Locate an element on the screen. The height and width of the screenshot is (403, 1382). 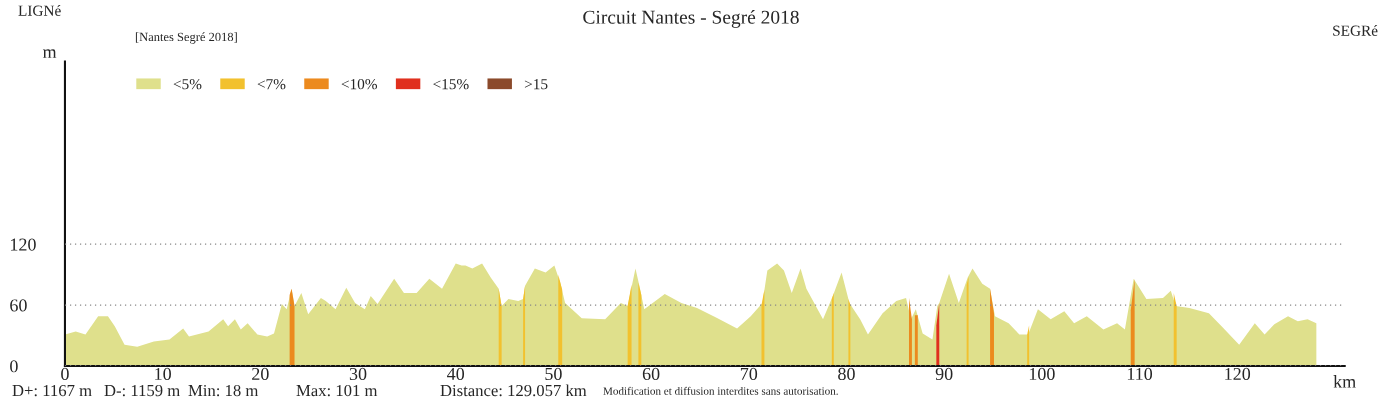
legend-label: >15 is located at coordinates (536, 84).